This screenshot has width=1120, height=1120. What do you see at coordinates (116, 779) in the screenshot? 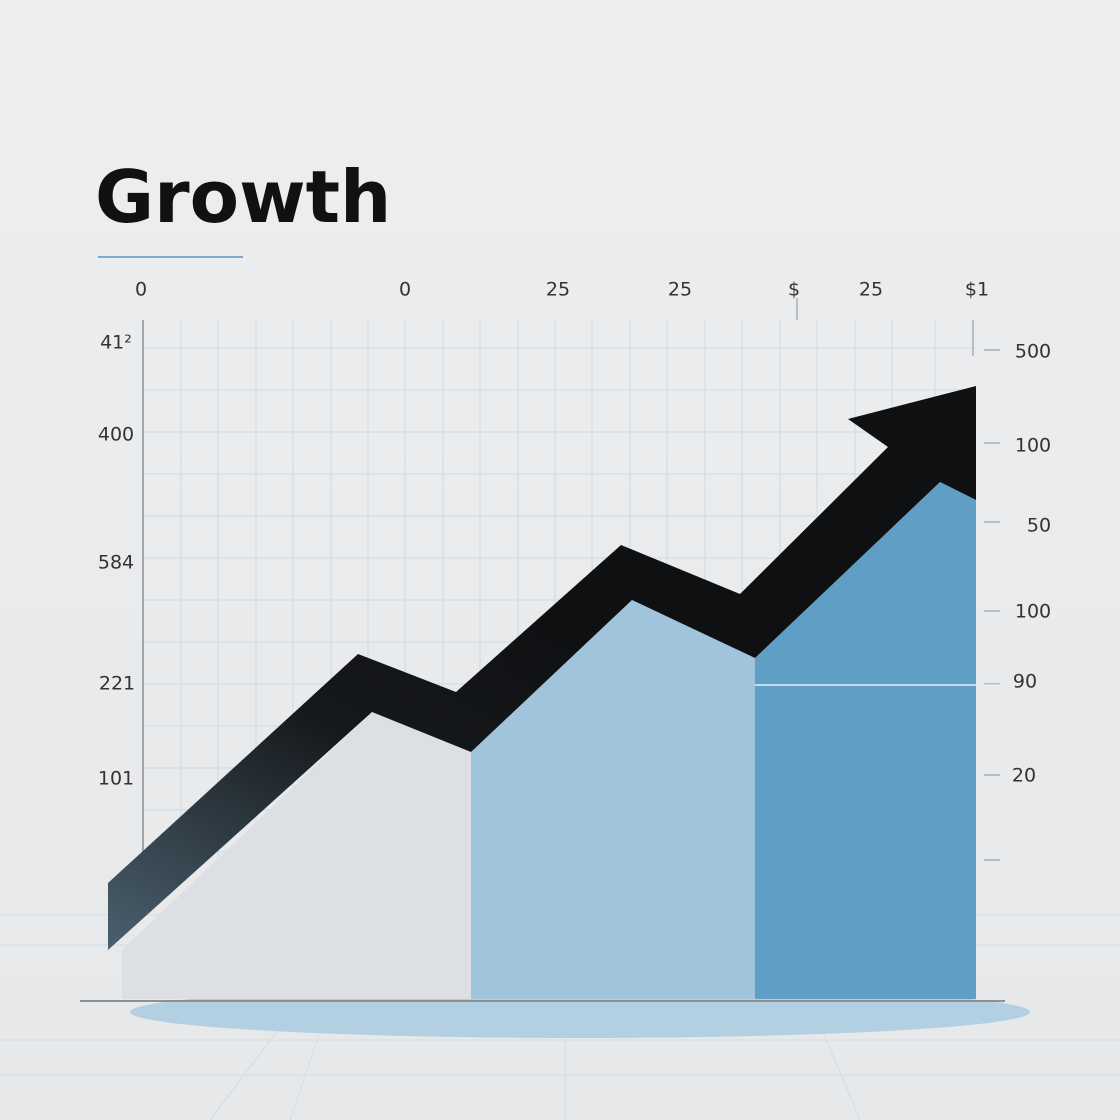
I see `left-label: 101` at bounding box center [116, 779].